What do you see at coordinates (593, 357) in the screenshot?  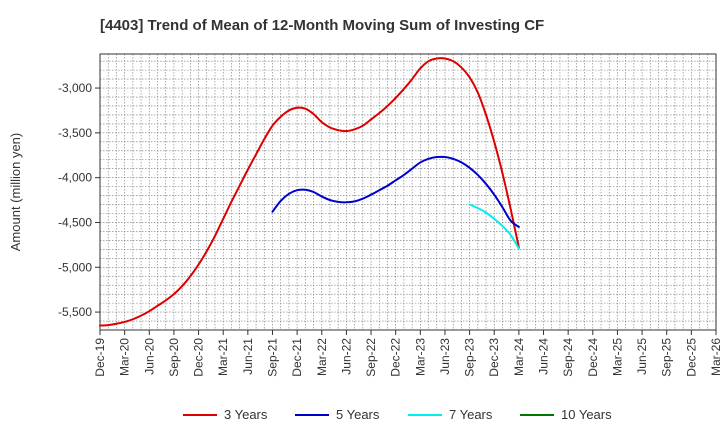 I see `x-tick-label: Dec-24` at bounding box center [593, 357].